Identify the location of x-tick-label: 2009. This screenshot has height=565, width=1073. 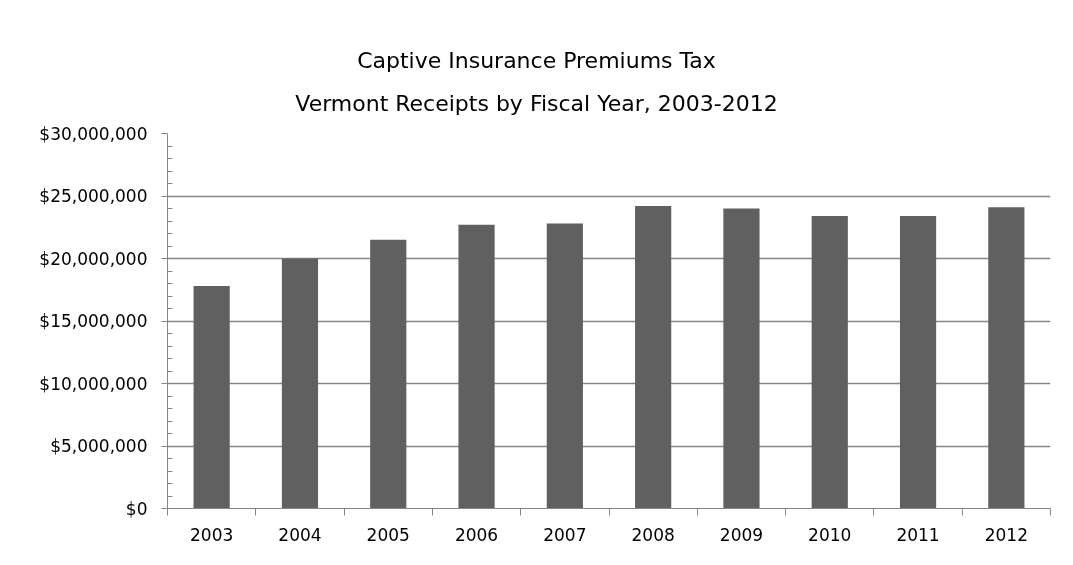
(741, 534).